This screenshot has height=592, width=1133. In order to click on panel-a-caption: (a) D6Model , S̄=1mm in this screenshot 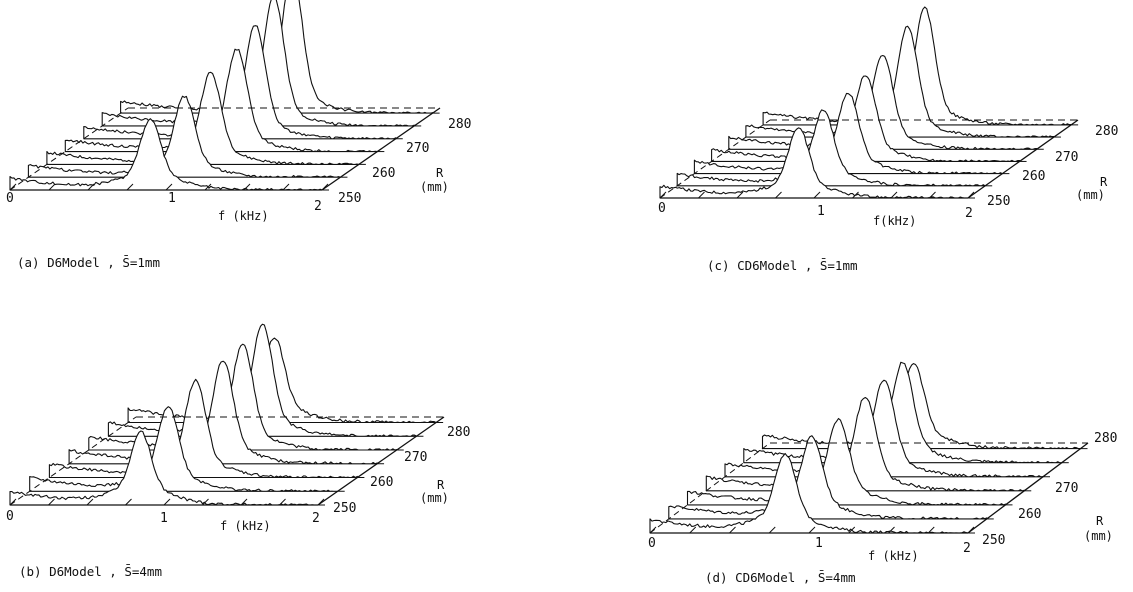, I will do `click(88, 262)`.